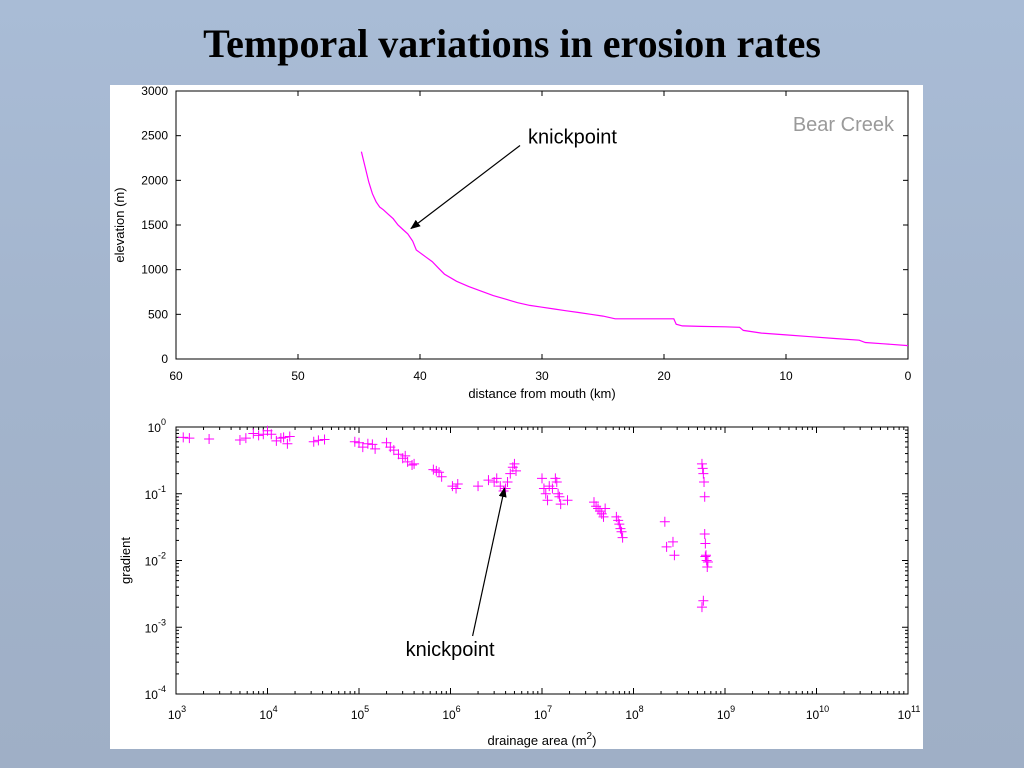  What do you see at coordinates (366, 709) in the screenshot?
I see `x-tick-label-exponent: 5` at bounding box center [366, 709].